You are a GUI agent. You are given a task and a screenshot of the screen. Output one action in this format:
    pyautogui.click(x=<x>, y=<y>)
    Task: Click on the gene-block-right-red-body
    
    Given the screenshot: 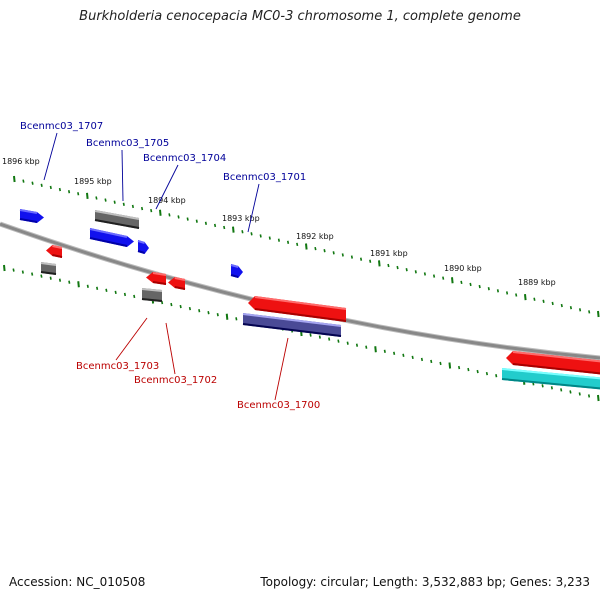 What is the action you would take?
    pyautogui.click(x=553, y=363)
    